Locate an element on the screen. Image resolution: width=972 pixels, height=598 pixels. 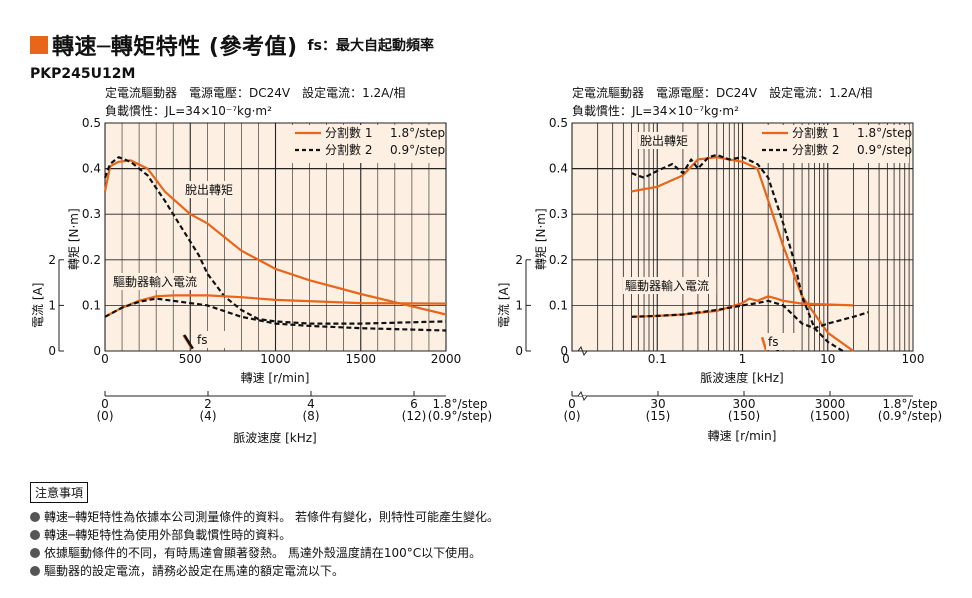
series-line-fs-solid is located at coordinates (764, 344).